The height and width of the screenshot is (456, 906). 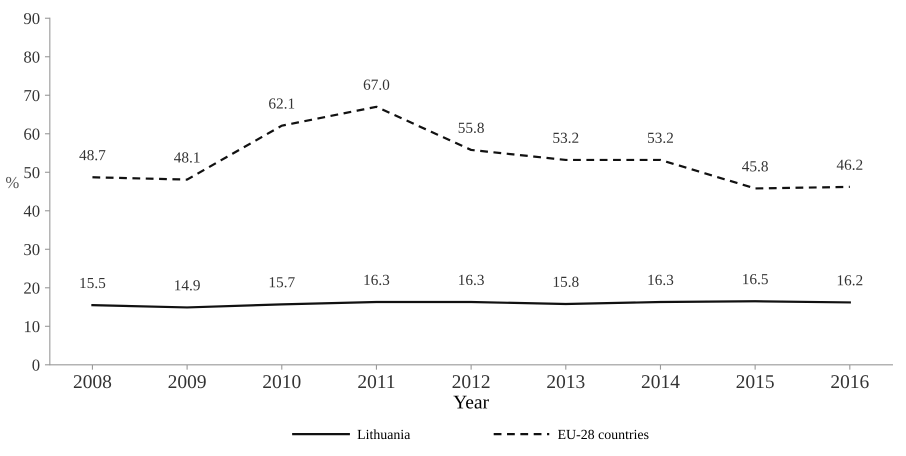 I want to click on data-label: 16.2, so click(x=850, y=280).